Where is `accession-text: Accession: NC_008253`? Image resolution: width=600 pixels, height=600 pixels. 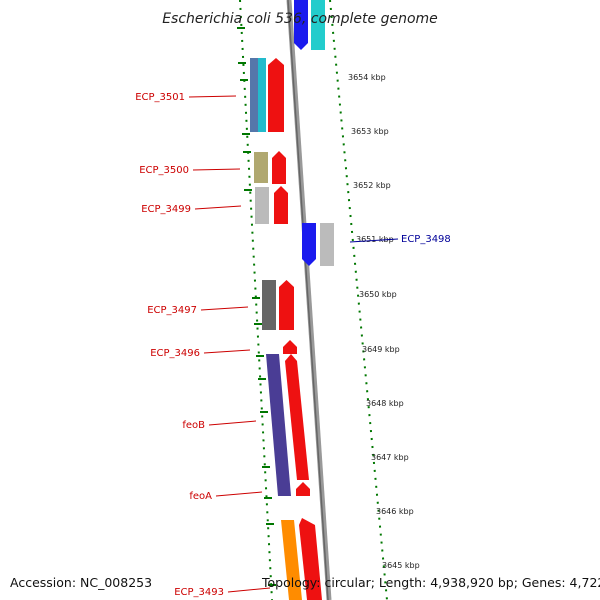
accession-text: Accession: NC_008253 is located at coordinates (81, 582).